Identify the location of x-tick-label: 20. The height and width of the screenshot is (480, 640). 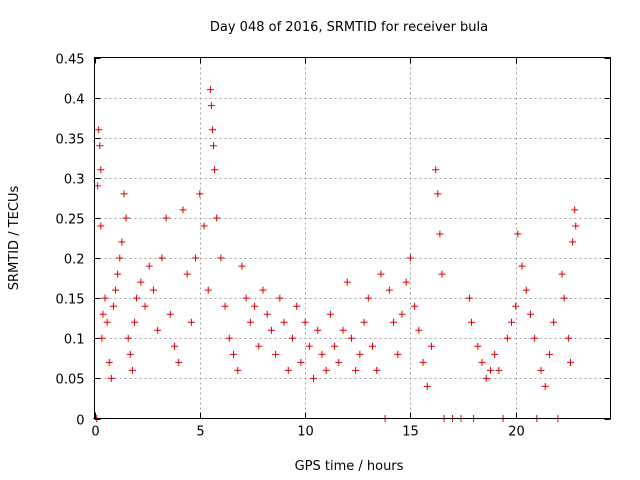
(516, 432).